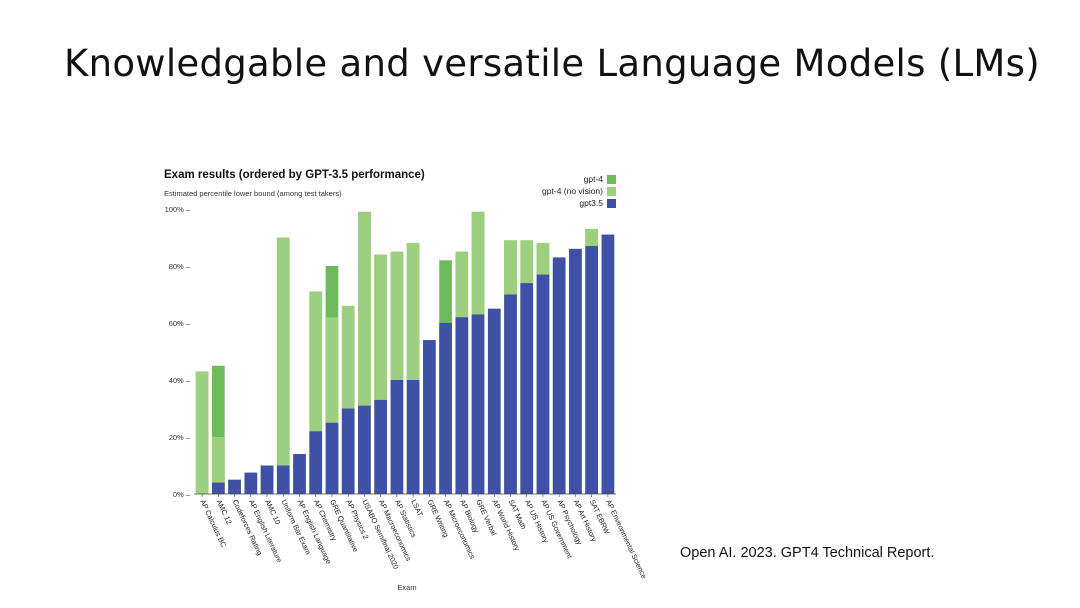  I want to click on chart-legend: gpt-4 gpt-4 (no vision) gpt3.5, so click(558, 191).